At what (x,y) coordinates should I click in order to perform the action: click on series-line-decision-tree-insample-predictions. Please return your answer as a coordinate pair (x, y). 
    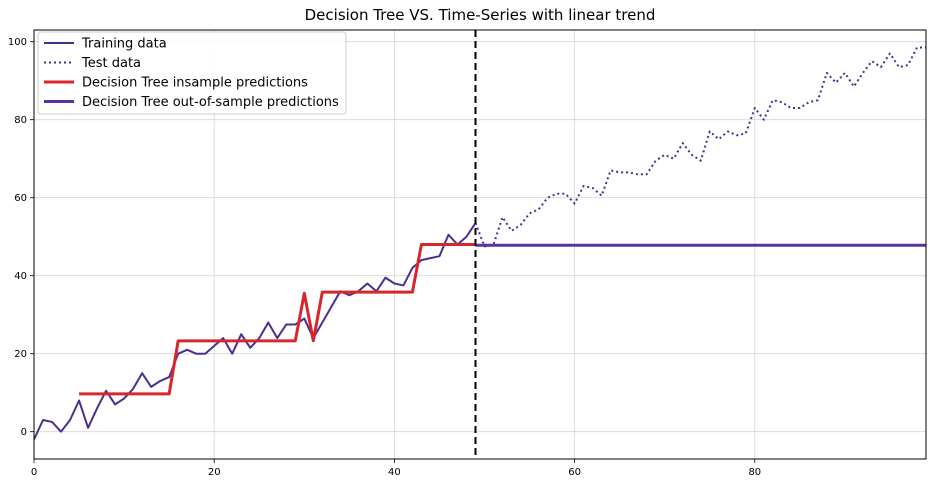
    Looking at the image, I should click on (277, 319).